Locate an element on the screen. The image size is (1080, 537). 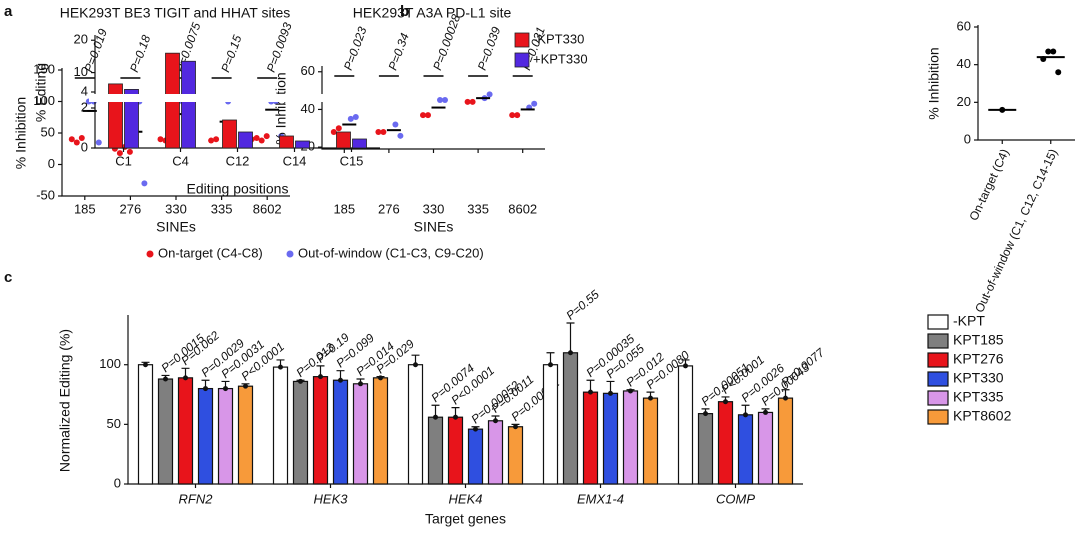
legend-label: On-target (C4-C8) is located at coordinates (210, 252).